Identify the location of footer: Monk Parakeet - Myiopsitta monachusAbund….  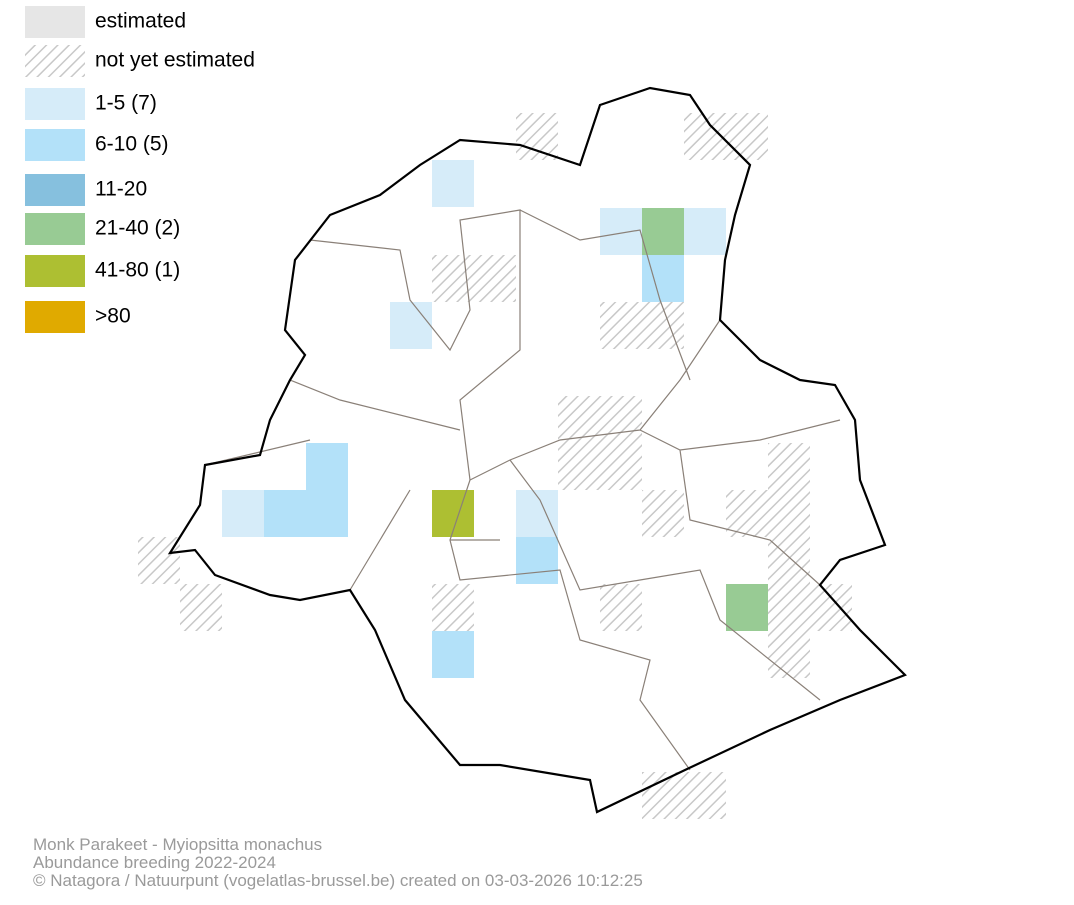
(338, 862).